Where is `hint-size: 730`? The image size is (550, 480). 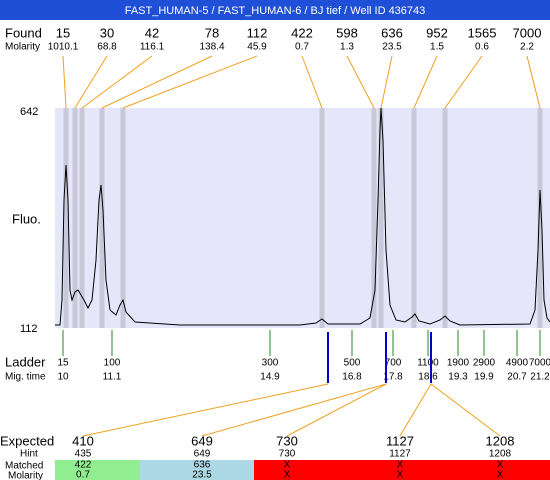
hint-size: 730 is located at coordinates (287, 454).